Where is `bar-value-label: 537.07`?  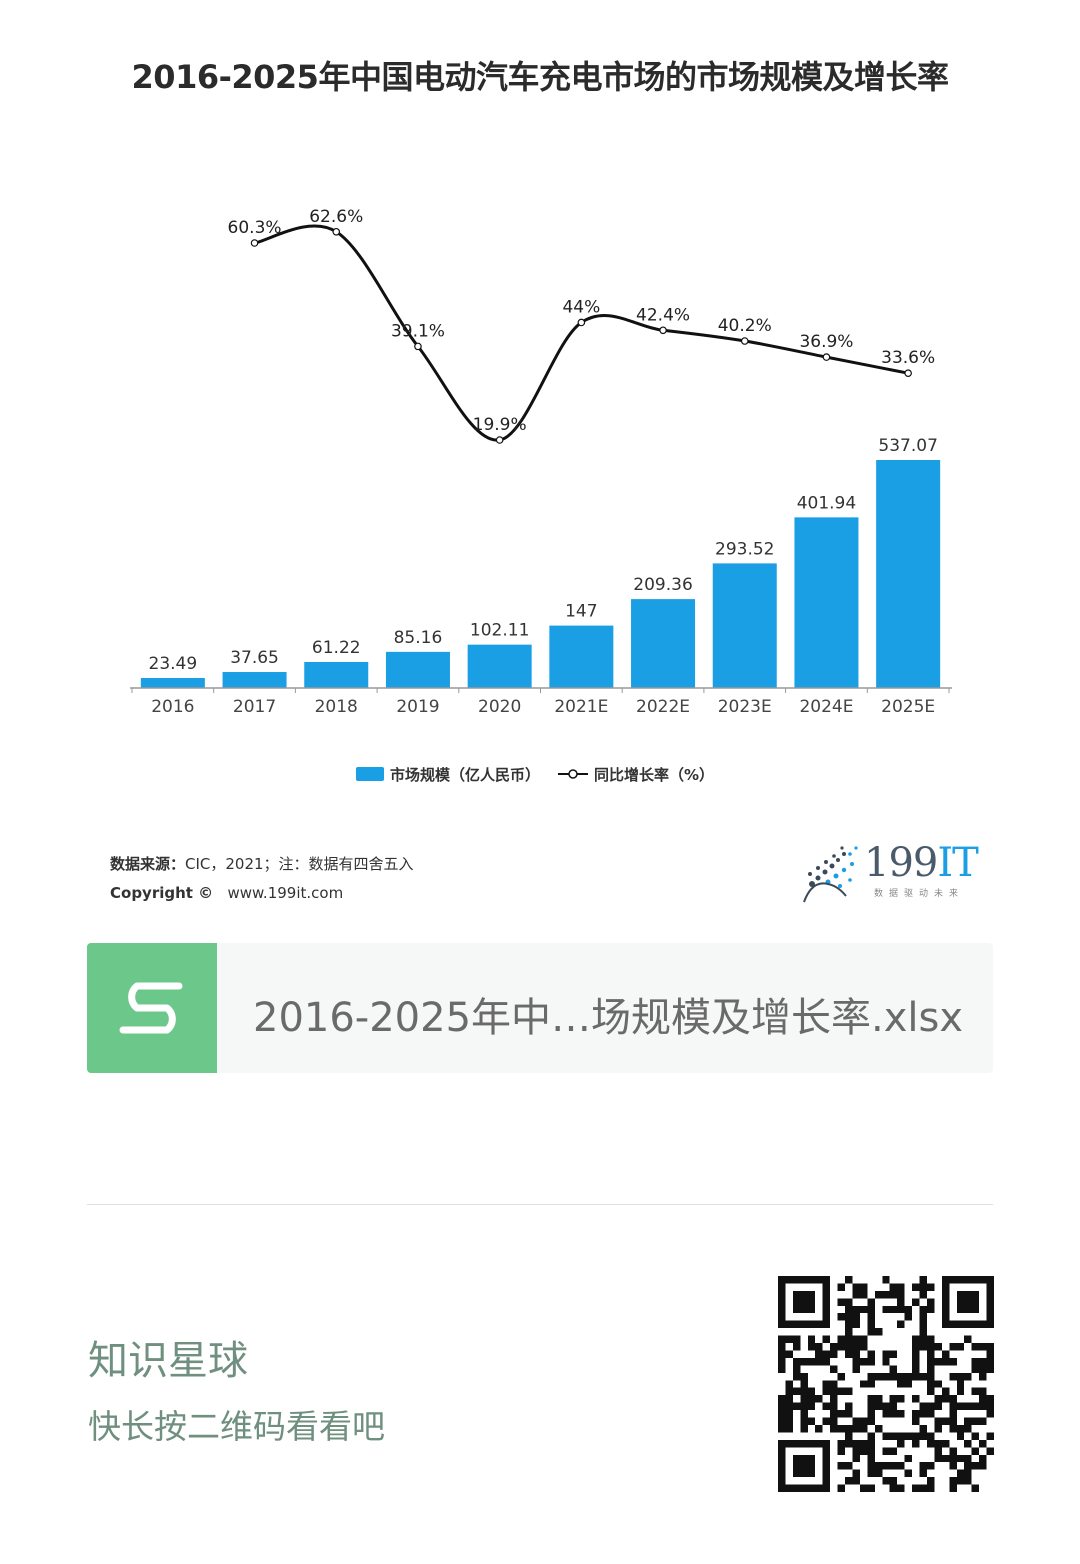 bar-value-label: 537.07 is located at coordinates (907, 446).